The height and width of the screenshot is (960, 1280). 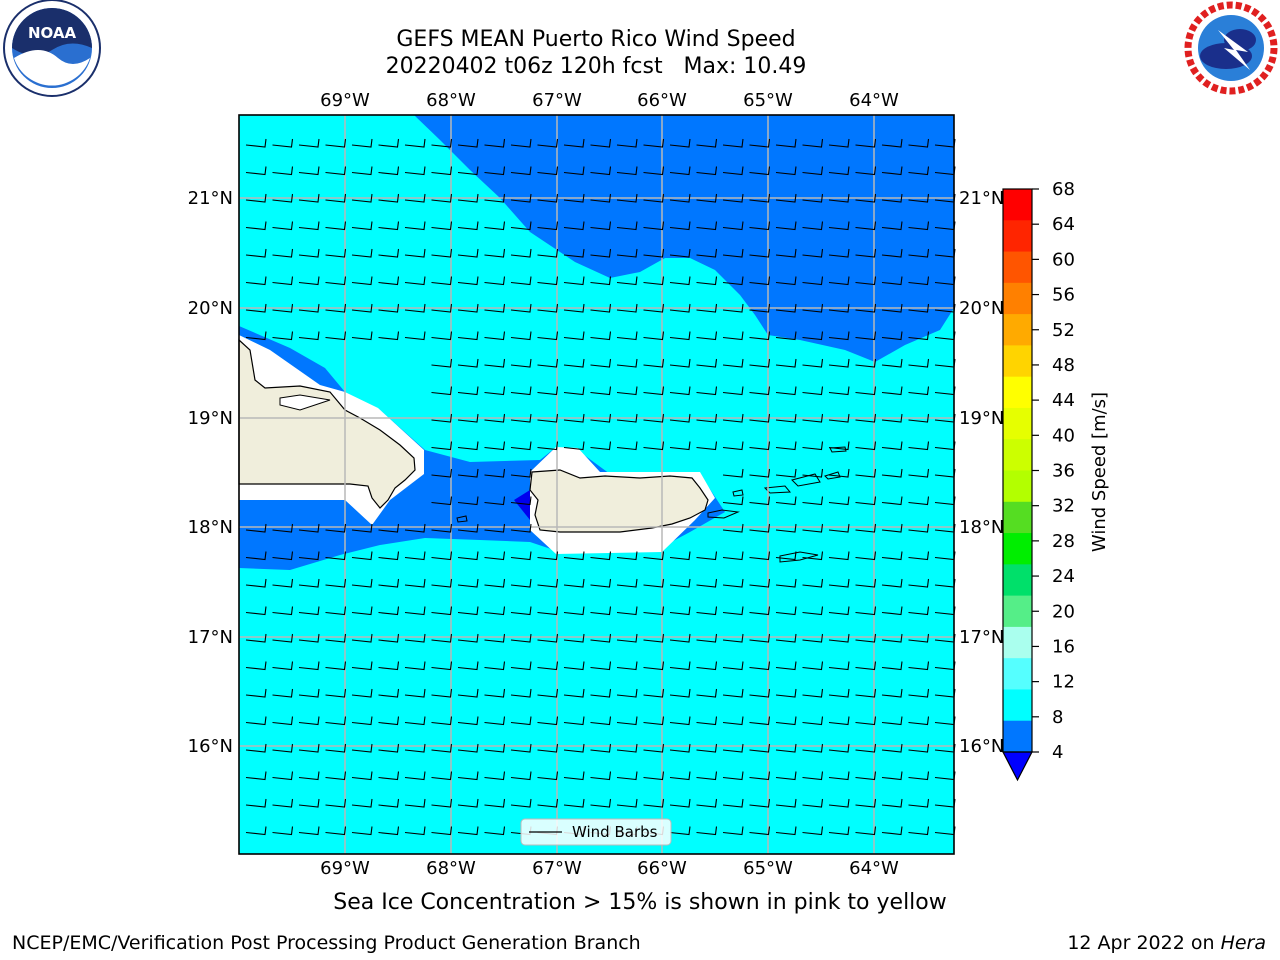 I want to click on dark-wind-region-north, so click(x=684, y=238).